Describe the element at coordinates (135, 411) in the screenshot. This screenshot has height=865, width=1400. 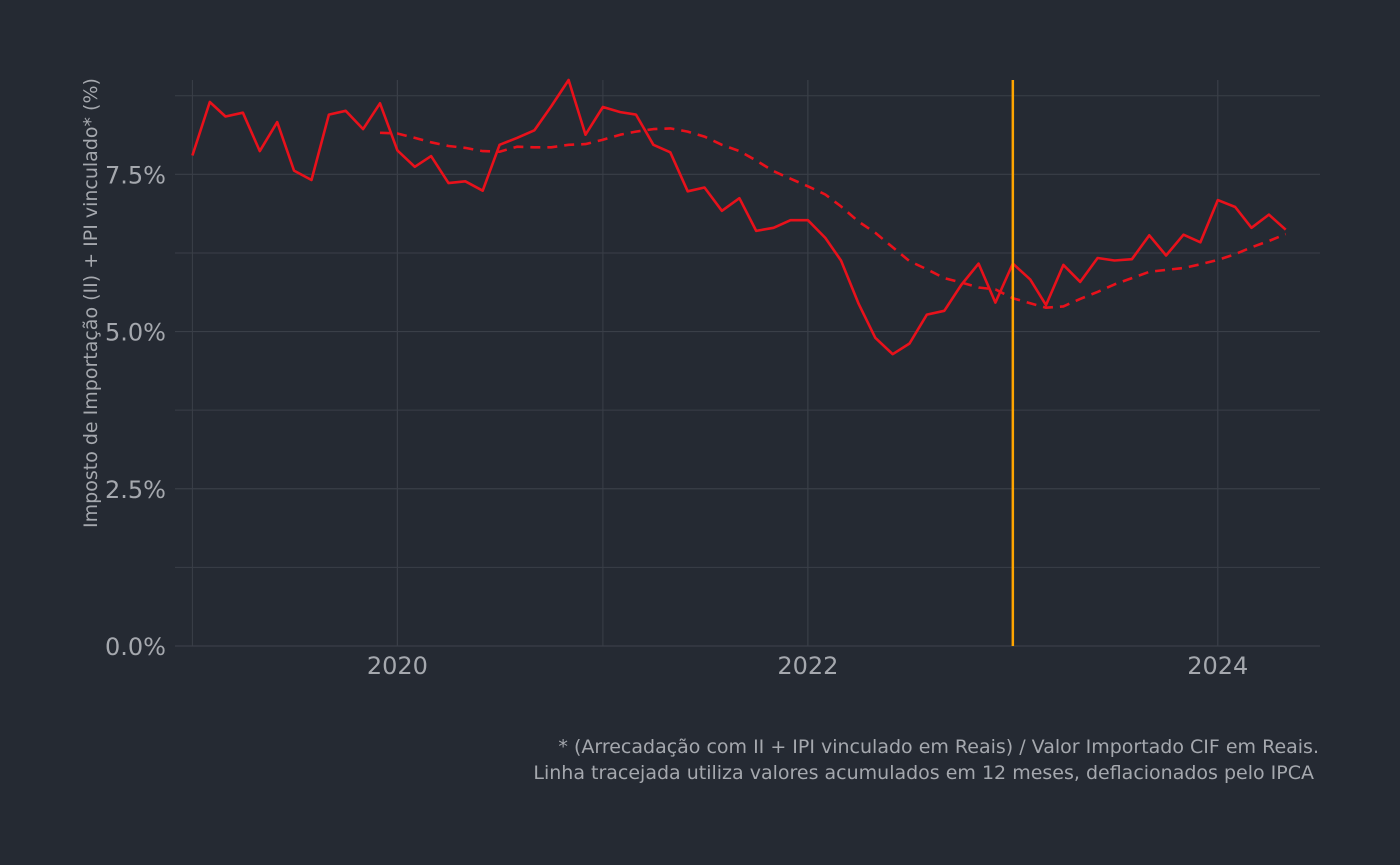
I see `y-axis-tick-labels: 0.0% 2.5% 5.0% 7.5%` at that location.